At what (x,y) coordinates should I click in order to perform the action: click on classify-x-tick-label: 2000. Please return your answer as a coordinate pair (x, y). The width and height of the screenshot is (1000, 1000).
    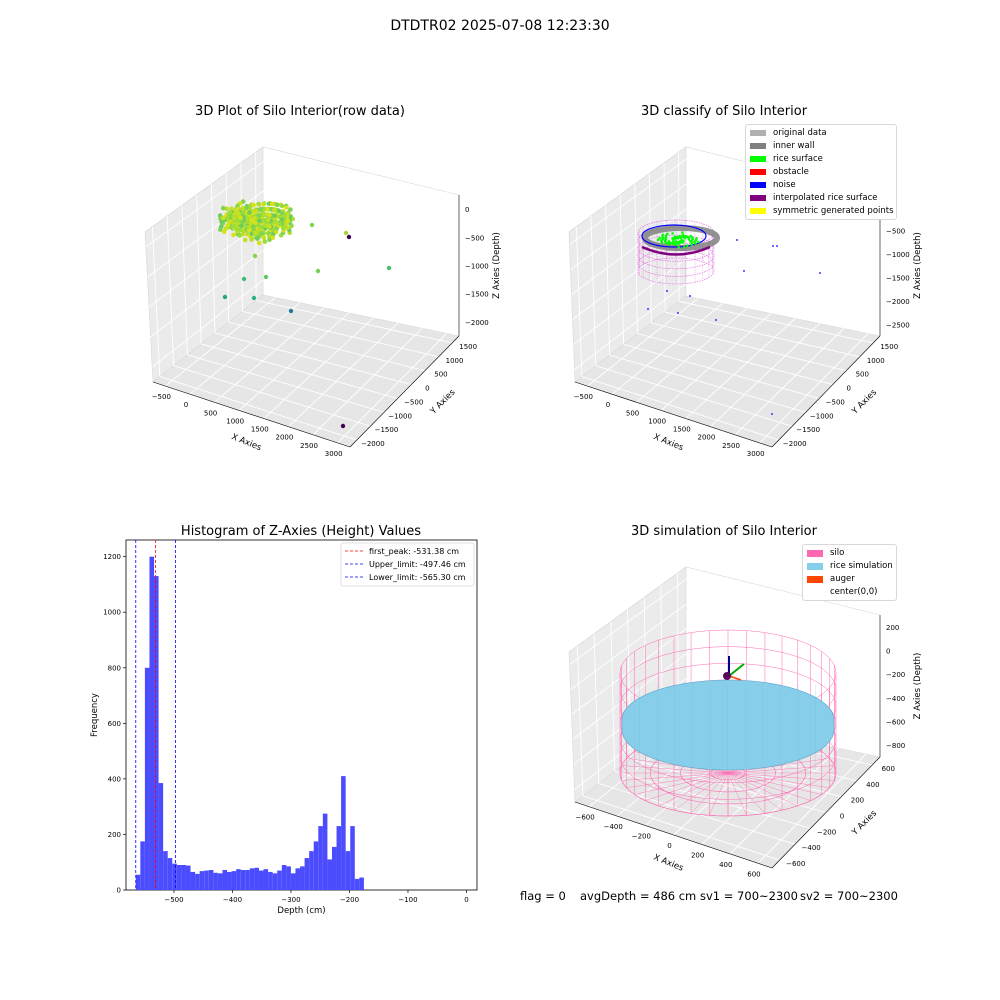
    Looking at the image, I should click on (707, 438).